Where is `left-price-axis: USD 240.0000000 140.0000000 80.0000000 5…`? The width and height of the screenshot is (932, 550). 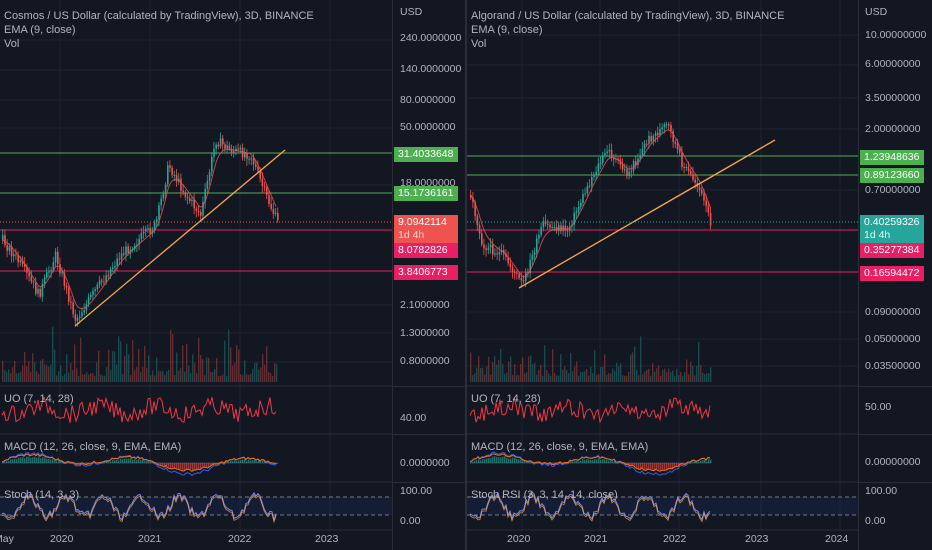 left-price-axis: USD 240.0000000 140.0000000 80.0000000 5… is located at coordinates (428, 275).